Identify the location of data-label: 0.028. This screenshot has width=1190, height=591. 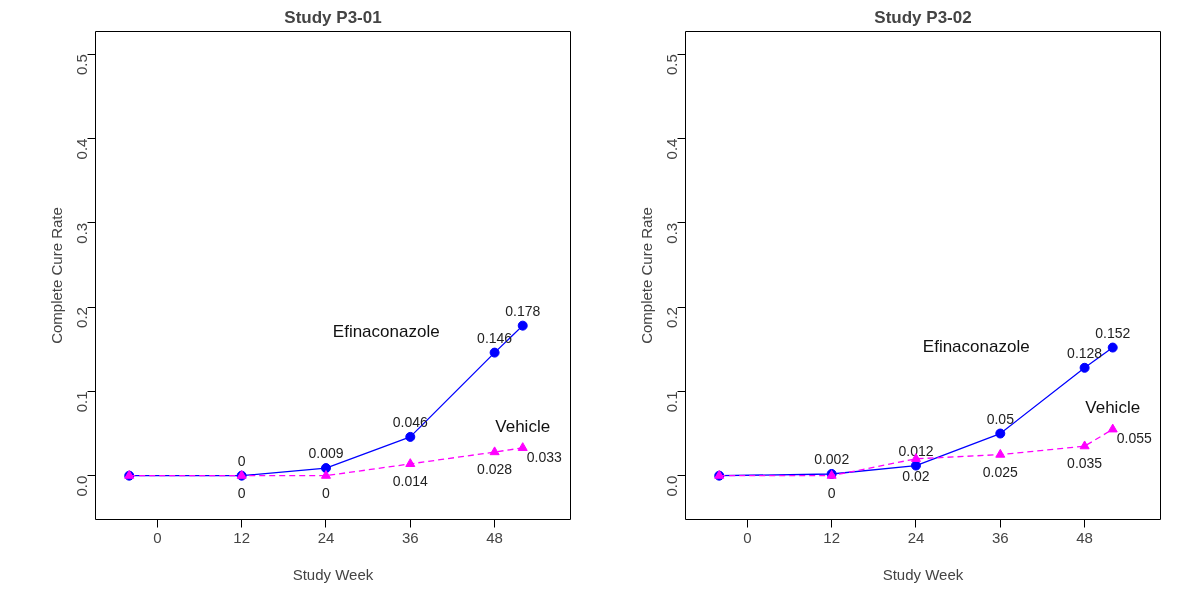
(495, 469).